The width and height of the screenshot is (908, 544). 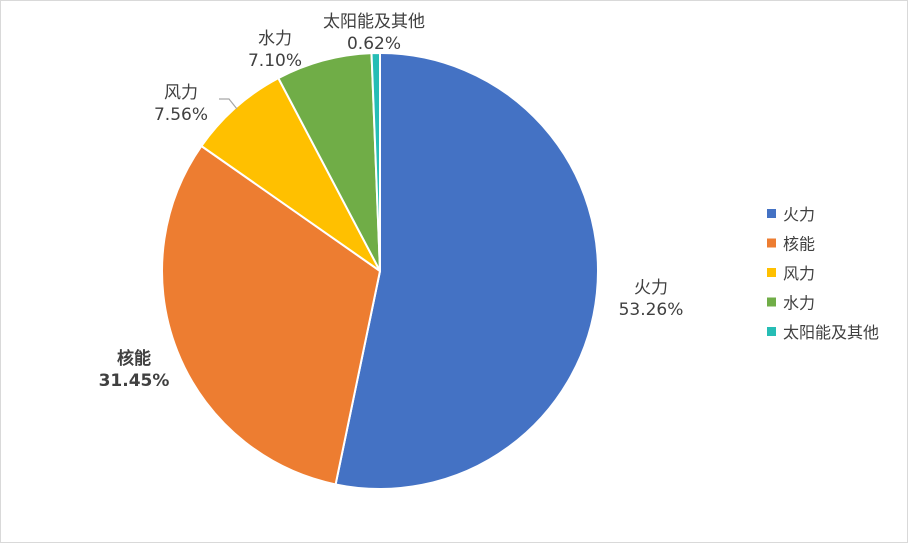 I want to click on legend-label-4: 太阳能及其他, so click(x=831, y=332).